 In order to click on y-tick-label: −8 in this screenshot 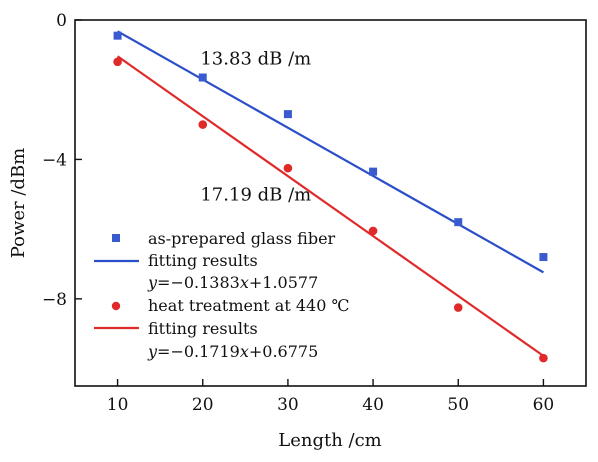, I will do `click(54, 300)`.